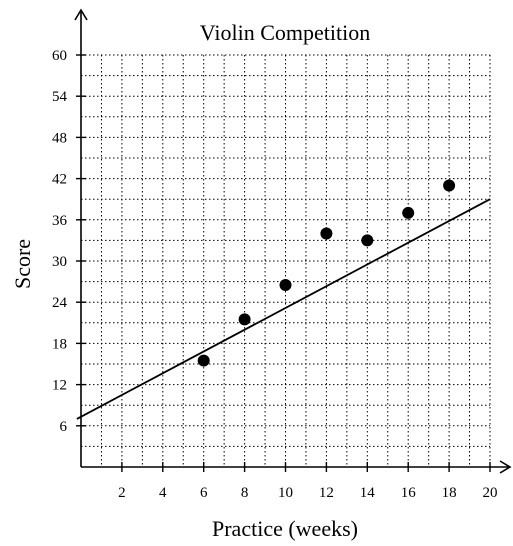 Image resolution: width=513 pixels, height=546 pixels. What do you see at coordinates (490, 493) in the screenshot?
I see `x-tick-label: 20` at bounding box center [490, 493].